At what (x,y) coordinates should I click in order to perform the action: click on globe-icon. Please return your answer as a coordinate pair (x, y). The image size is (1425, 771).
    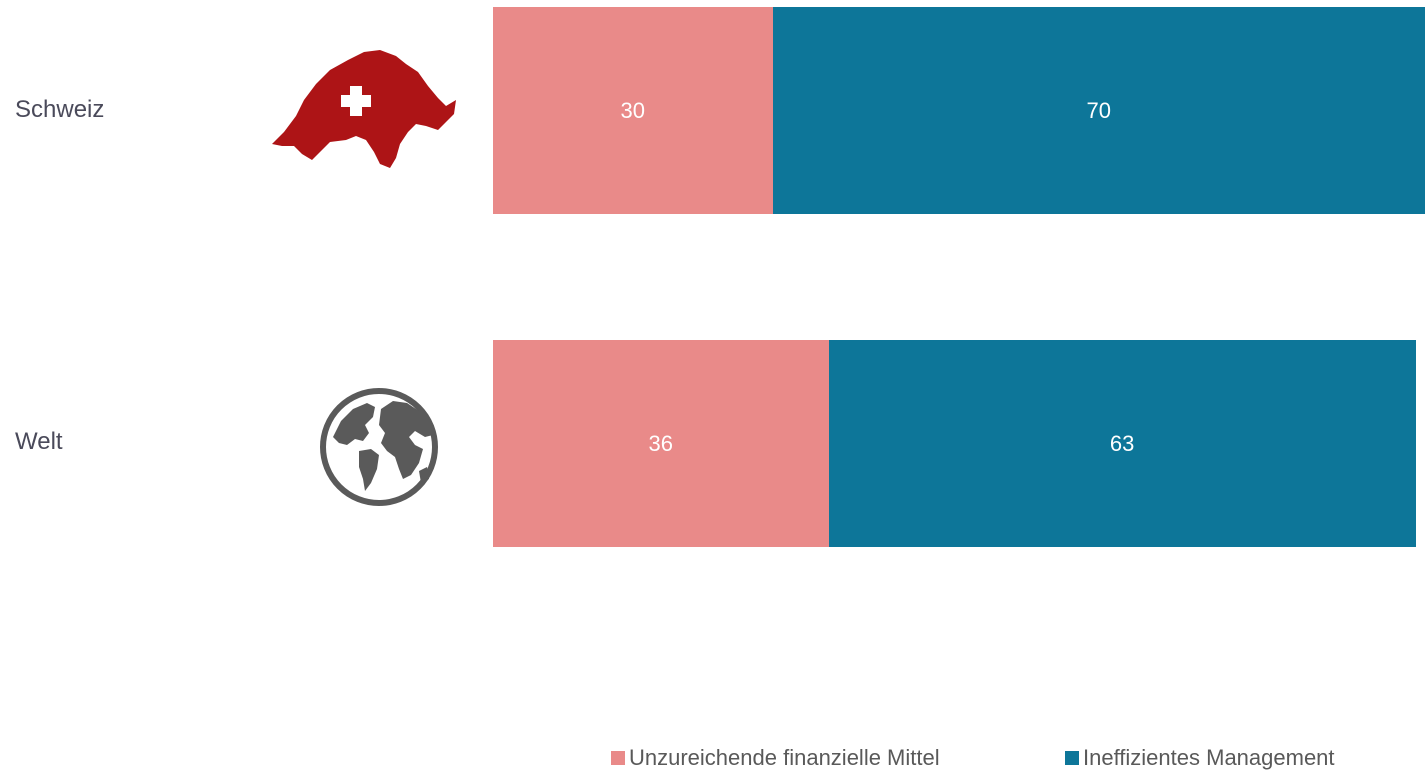
    Looking at the image, I should click on (379, 447).